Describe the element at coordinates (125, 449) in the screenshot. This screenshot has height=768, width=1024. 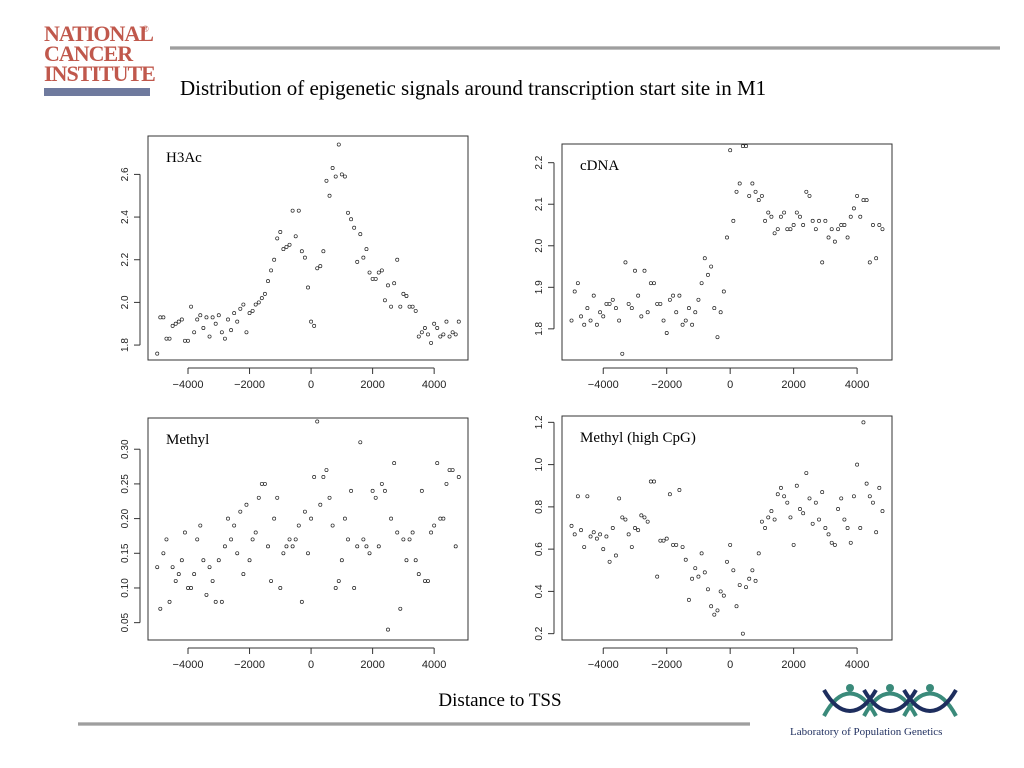
I see `y-tick-label: 0.30` at that location.